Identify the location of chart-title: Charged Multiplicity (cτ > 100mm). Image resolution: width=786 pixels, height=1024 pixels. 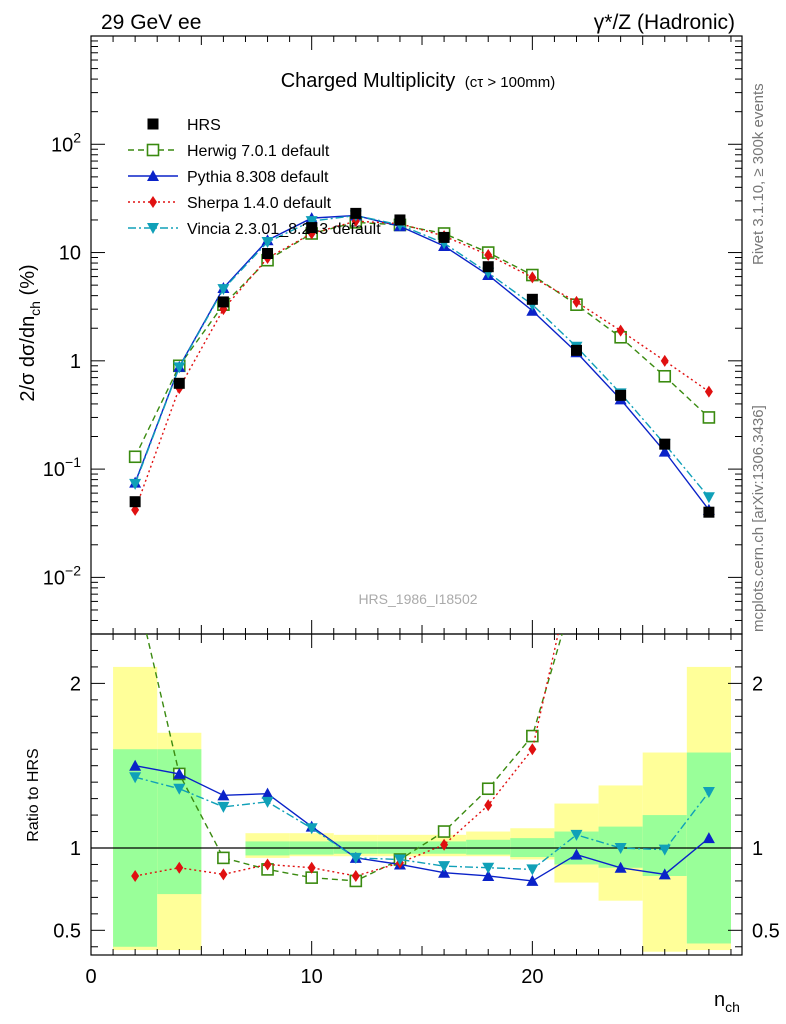
(418, 81).